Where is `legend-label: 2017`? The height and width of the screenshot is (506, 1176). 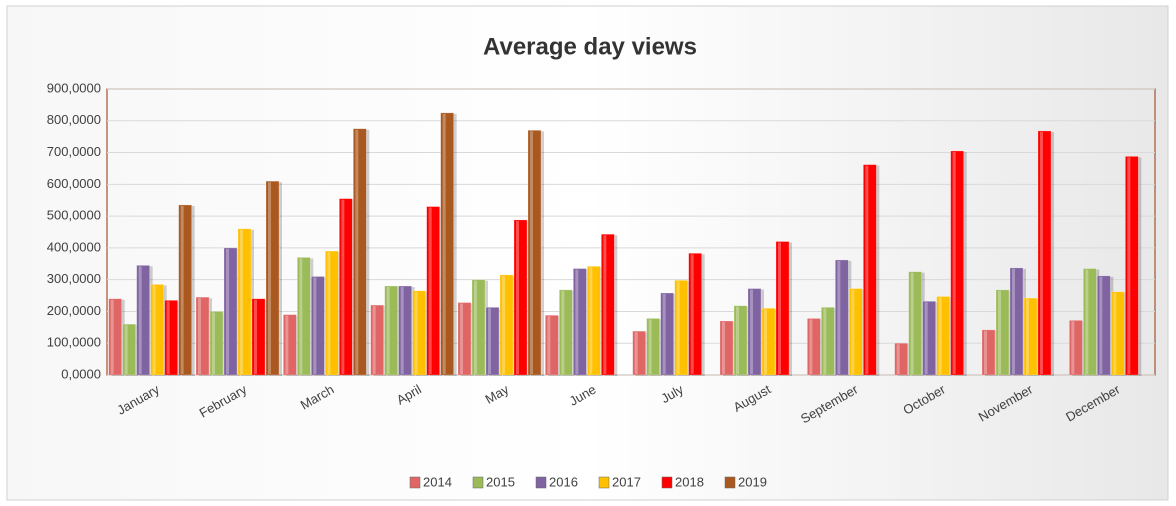
legend-label: 2017 is located at coordinates (626, 481).